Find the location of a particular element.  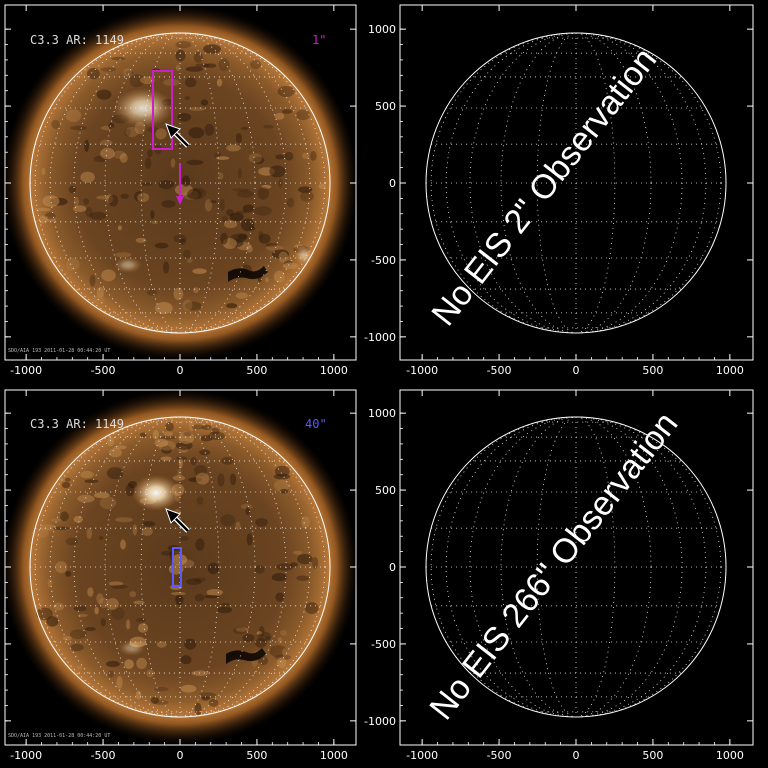

slit-width-label: 1" is located at coordinates (319, 40).